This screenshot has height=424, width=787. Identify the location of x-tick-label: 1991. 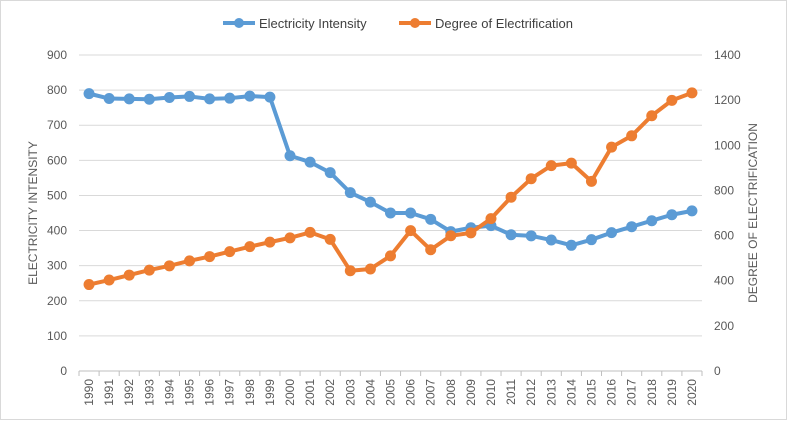
(109, 392).